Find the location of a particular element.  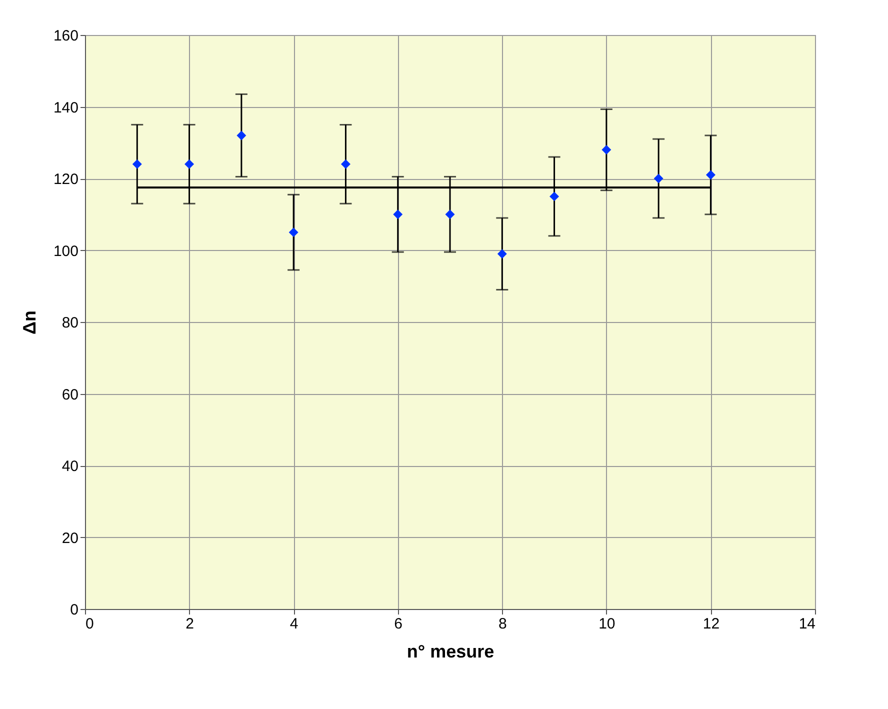

x-tick-label: 10 is located at coordinates (607, 624).